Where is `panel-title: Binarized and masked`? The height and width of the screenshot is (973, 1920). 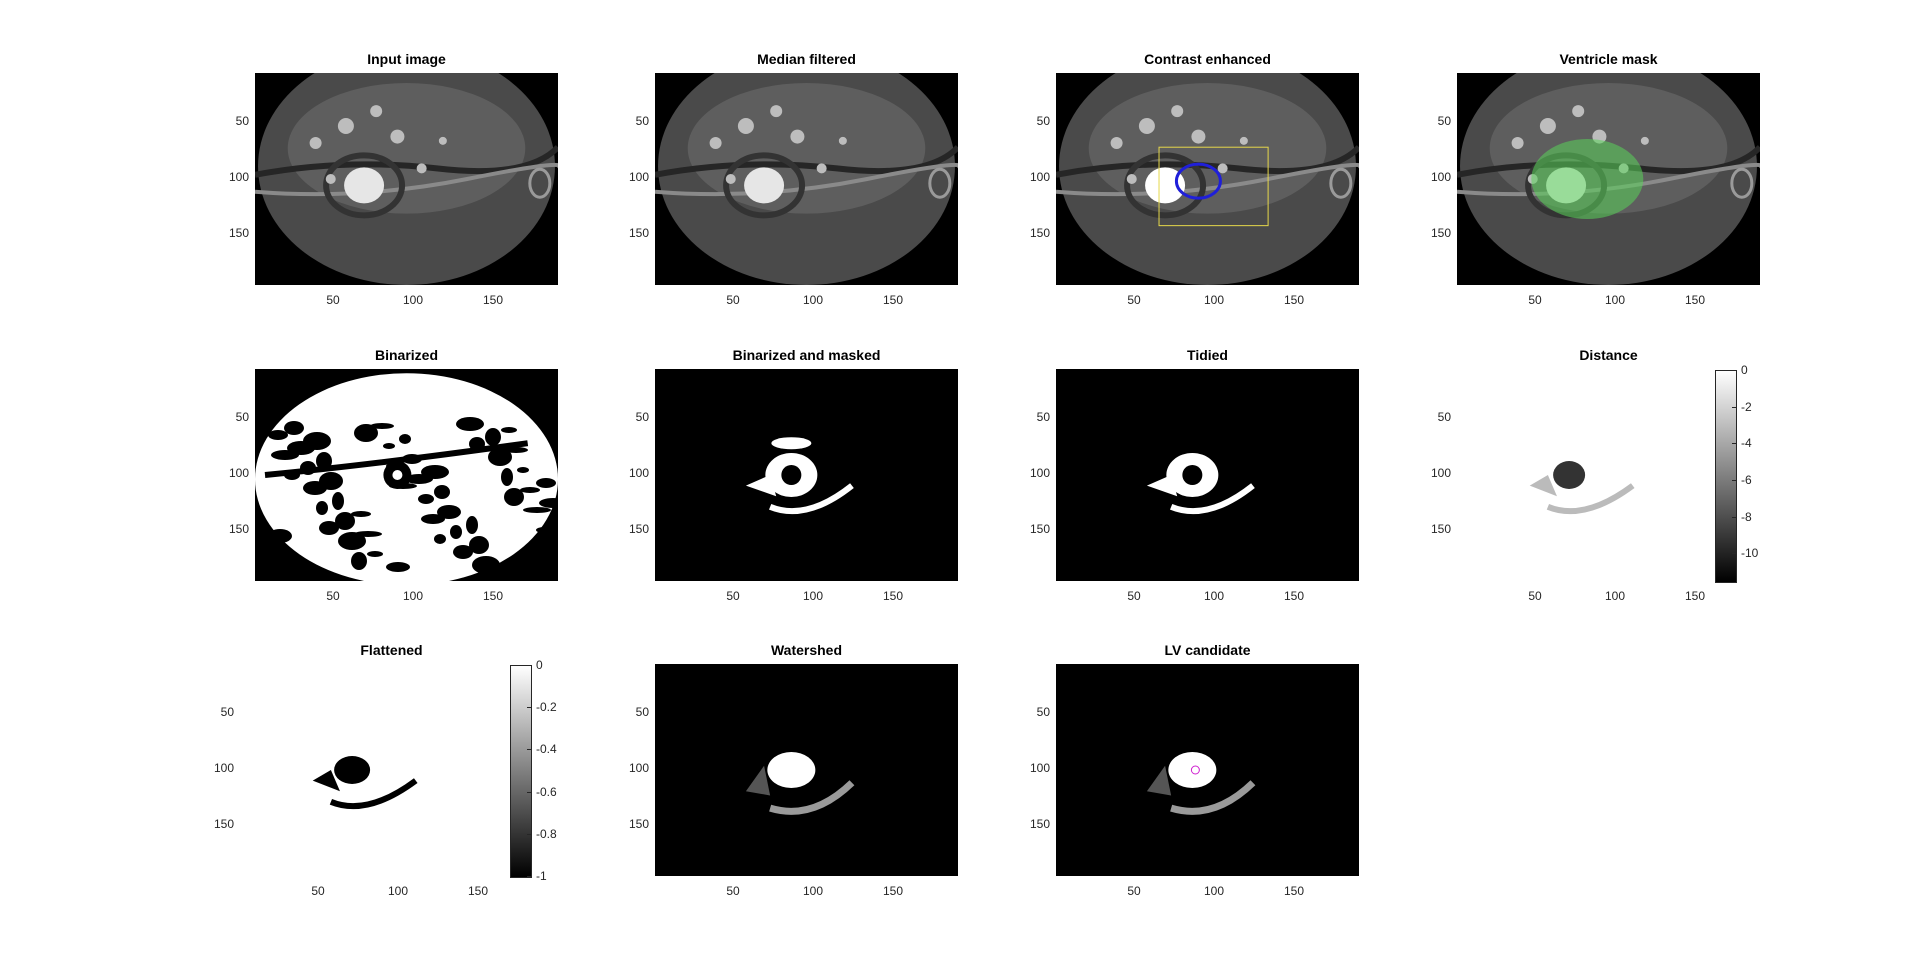
panel-title: Binarized and masked is located at coordinates (806, 355).